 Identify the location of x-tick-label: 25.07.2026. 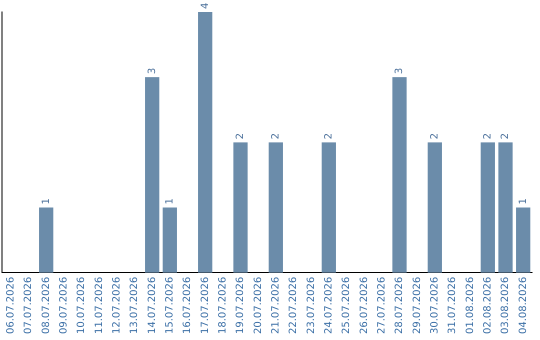
(346, 305).